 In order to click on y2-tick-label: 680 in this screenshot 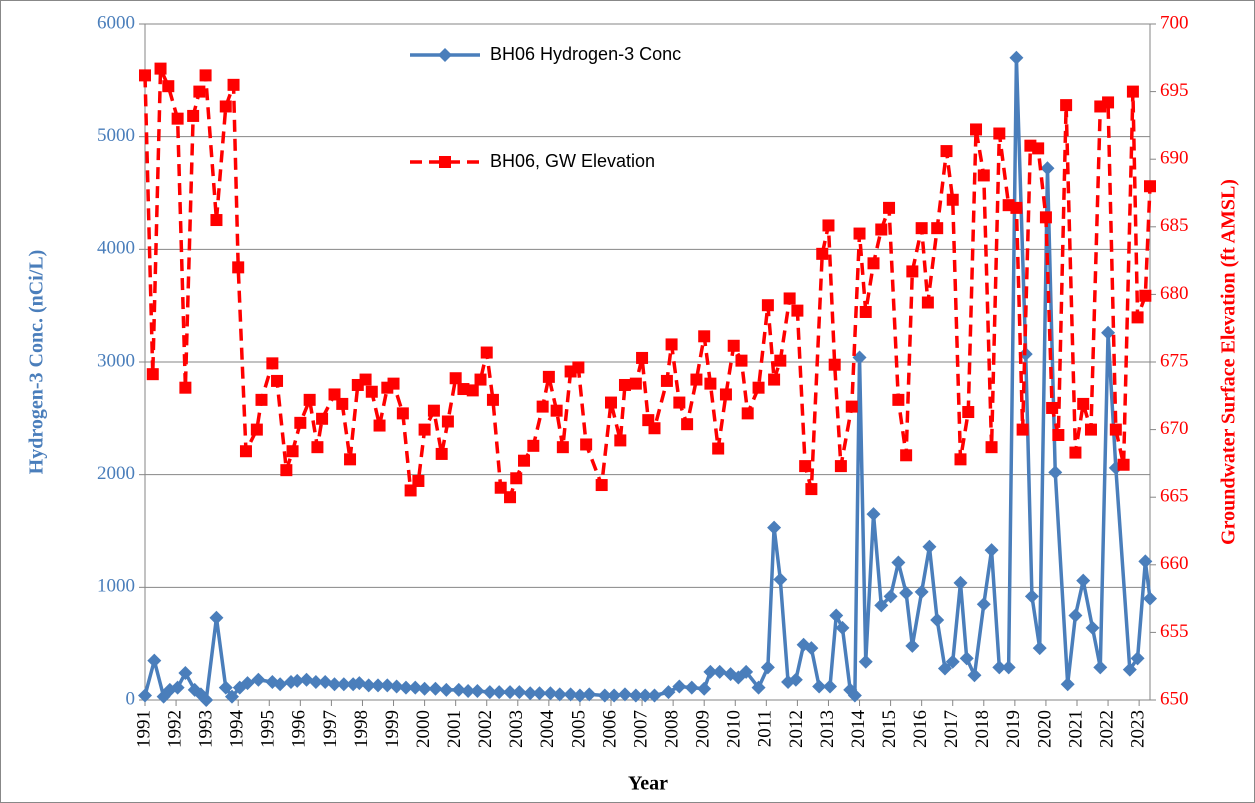, I will do `click(1174, 293)`.